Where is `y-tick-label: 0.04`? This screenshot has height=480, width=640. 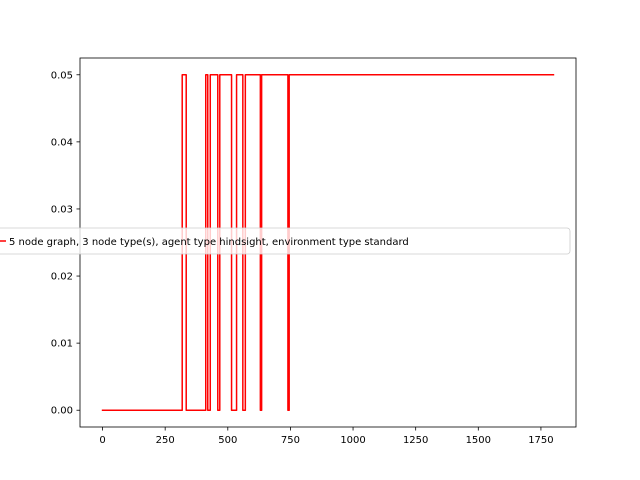
y-tick-label: 0.04 is located at coordinates (62, 142).